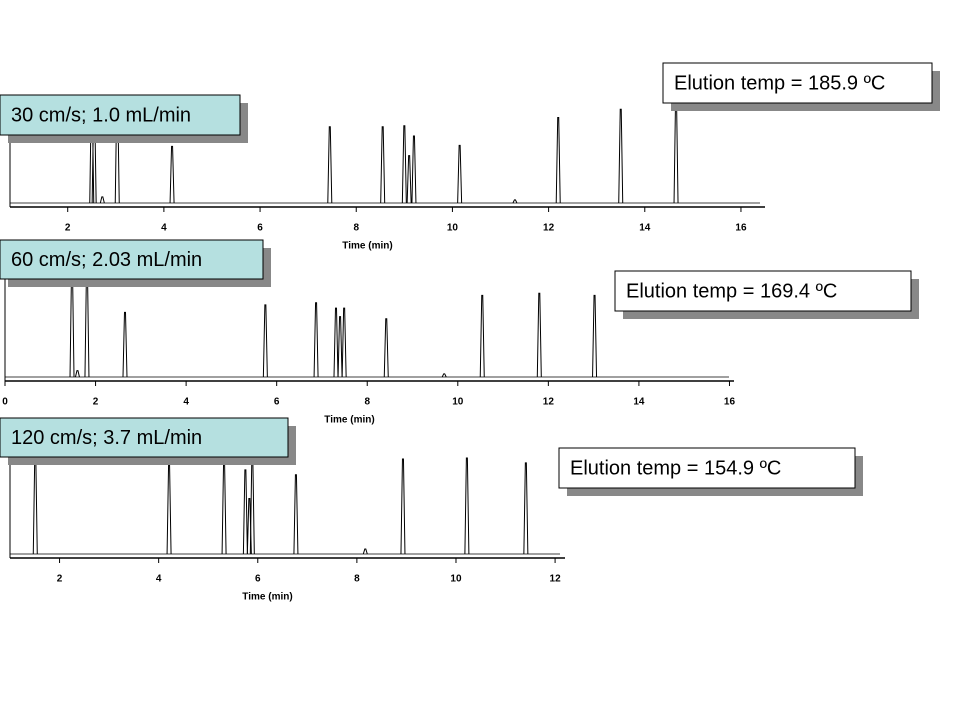 The width and height of the screenshot is (960, 720). Describe the element at coordinates (675, 468) in the screenshot. I see `elution-temp: Elution temp = 154.9 ºC` at that location.